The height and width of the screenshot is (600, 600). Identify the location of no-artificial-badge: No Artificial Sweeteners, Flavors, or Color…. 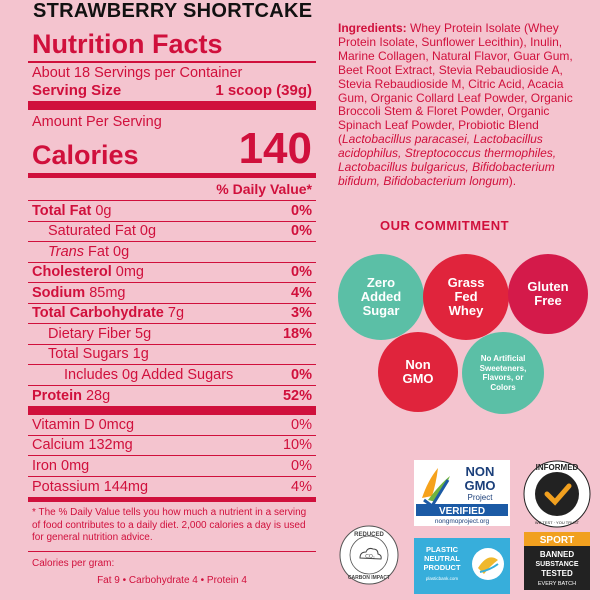
(503, 373).